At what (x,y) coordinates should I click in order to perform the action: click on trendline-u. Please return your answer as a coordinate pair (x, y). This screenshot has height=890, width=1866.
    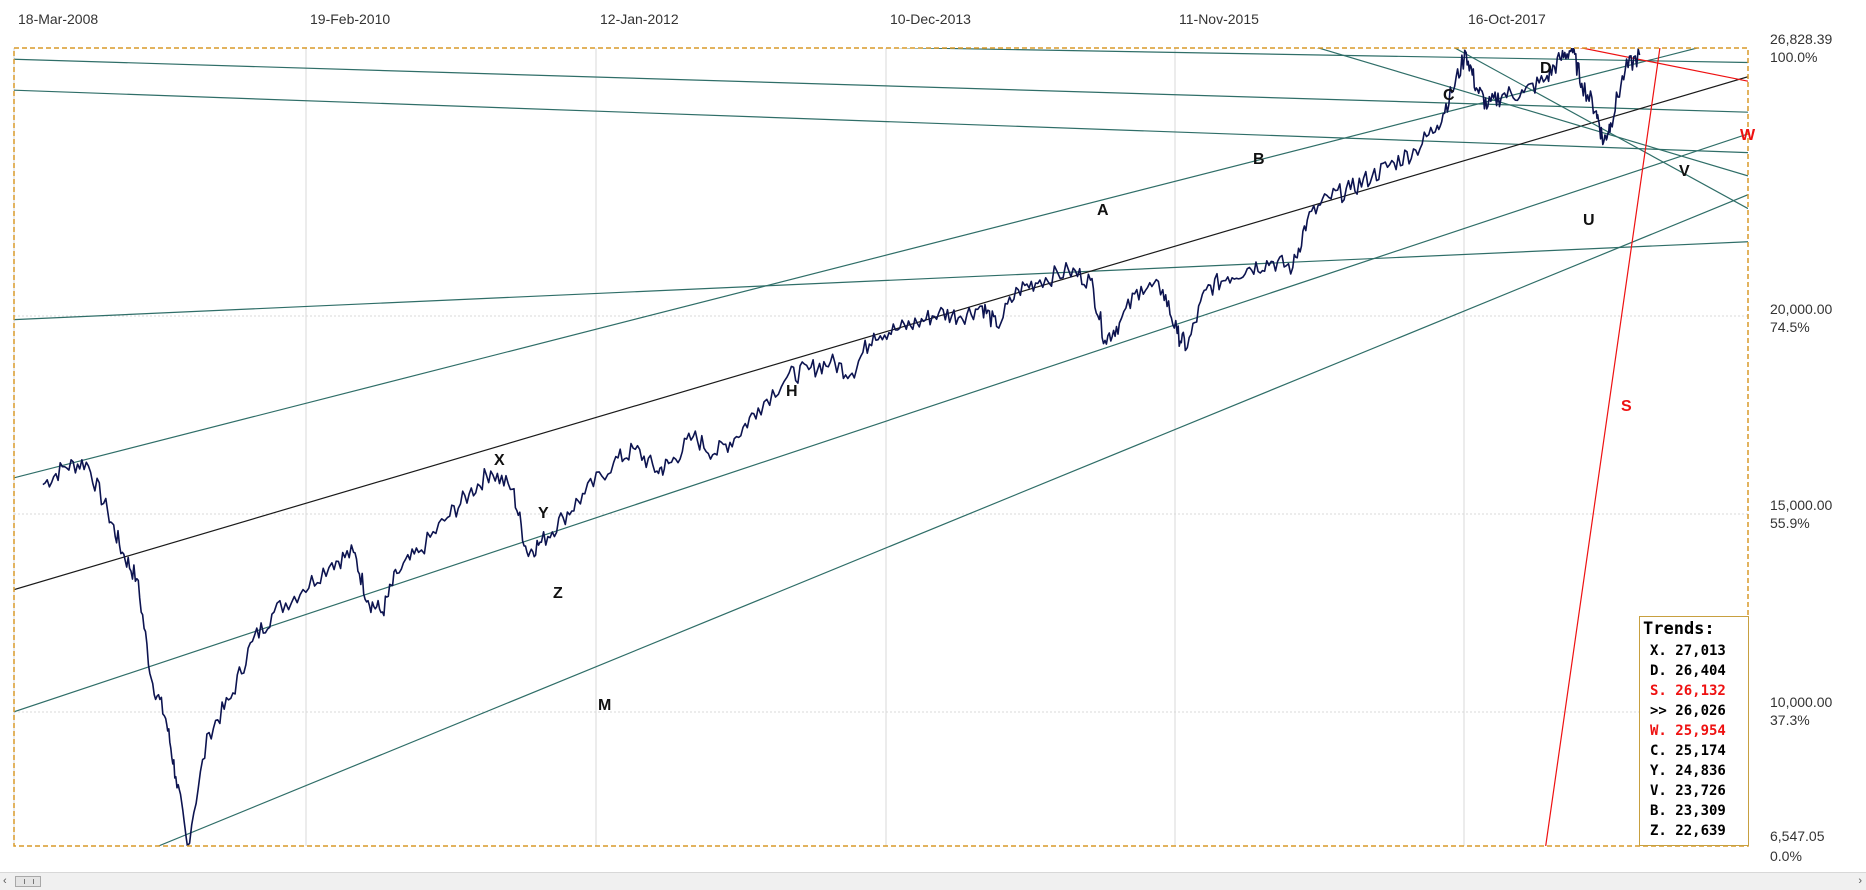
    Looking at the image, I should click on (1600, 129).